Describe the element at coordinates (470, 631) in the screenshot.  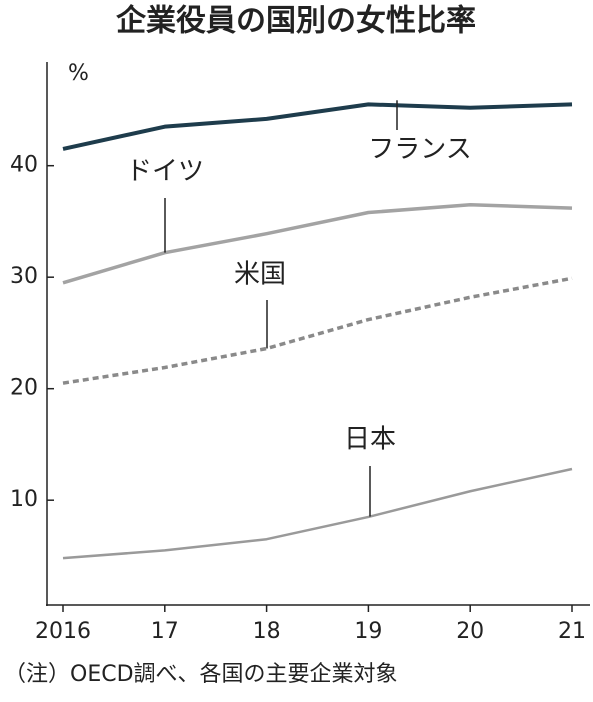
I see `x-tick-label: 20` at that location.